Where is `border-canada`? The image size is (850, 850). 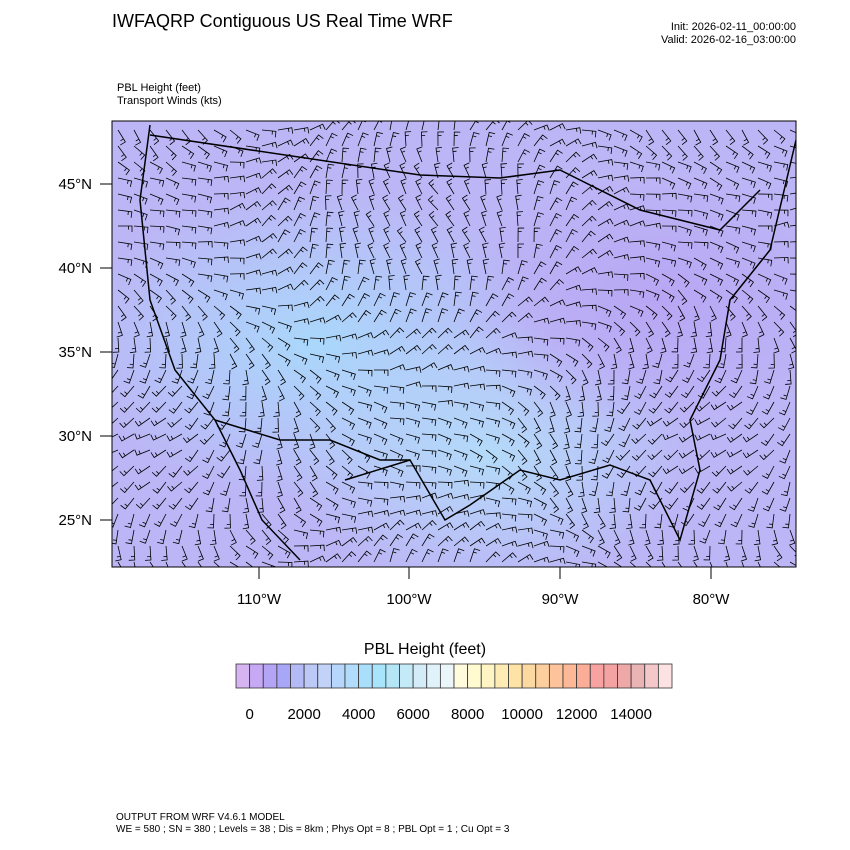 border-canada is located at coordinates (455, 182).